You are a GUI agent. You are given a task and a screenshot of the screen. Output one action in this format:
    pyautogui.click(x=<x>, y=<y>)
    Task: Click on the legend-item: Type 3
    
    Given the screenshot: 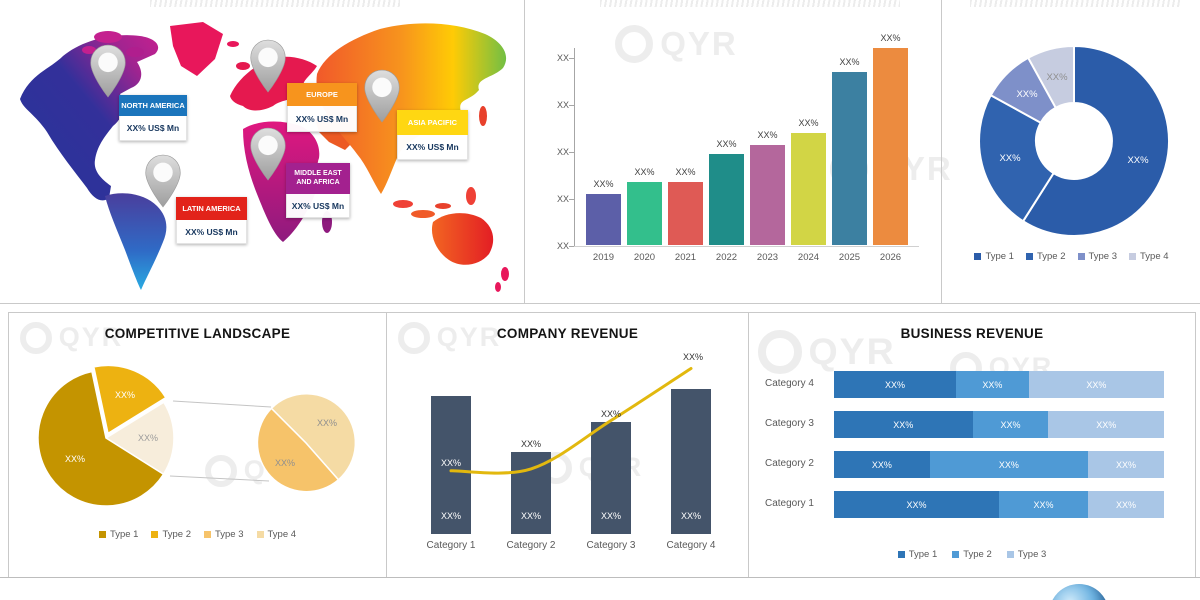 What is the action you would take?
    pyautogui.click(x=1097, y=256)
    